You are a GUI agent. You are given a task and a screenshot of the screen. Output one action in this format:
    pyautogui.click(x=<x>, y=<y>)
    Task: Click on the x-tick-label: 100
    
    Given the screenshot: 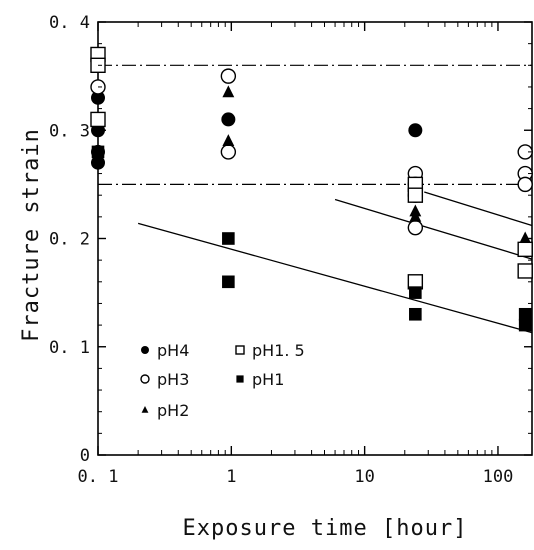 What is the action you would take?
    pyautogui.click(x=498, y=477)
    